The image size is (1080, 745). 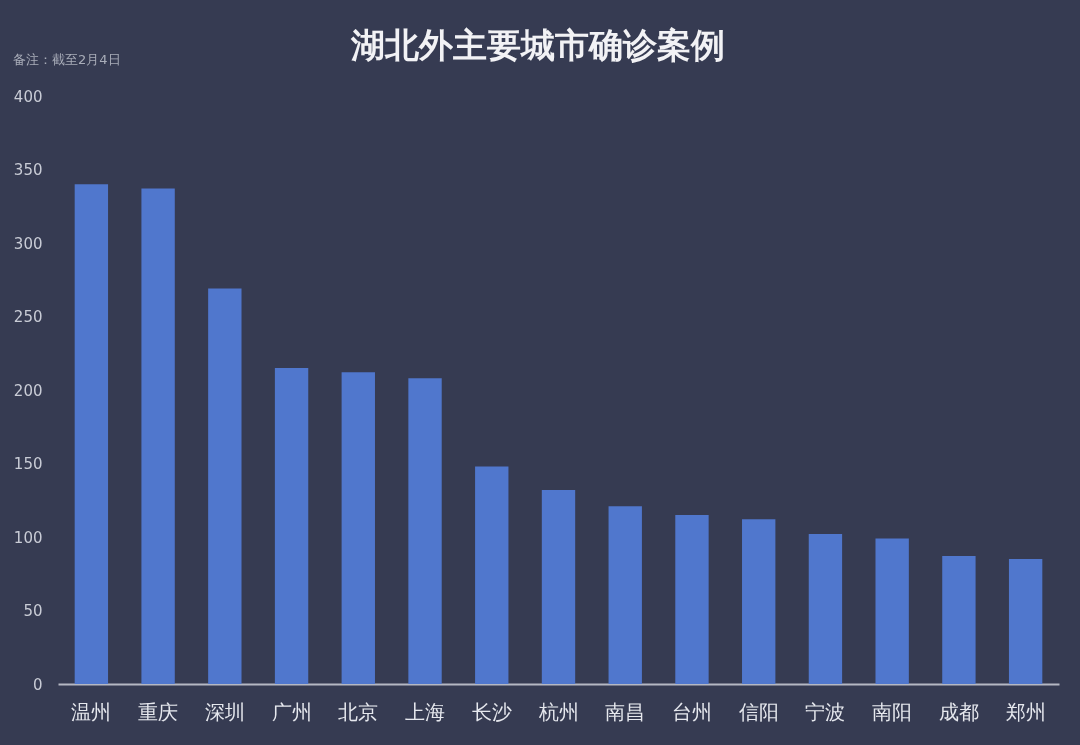 I want to click on x-tick-label: 重庆, so click(x=158, y=711).